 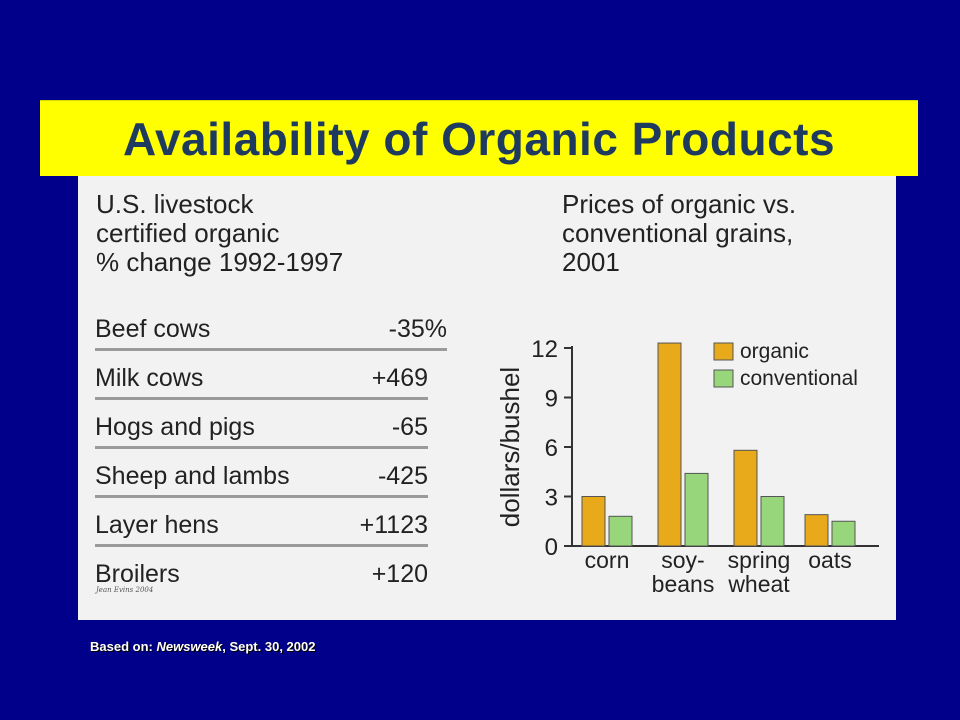 I want to click on title-banner: Availability of Organic Products, so click(x=479, y=138).